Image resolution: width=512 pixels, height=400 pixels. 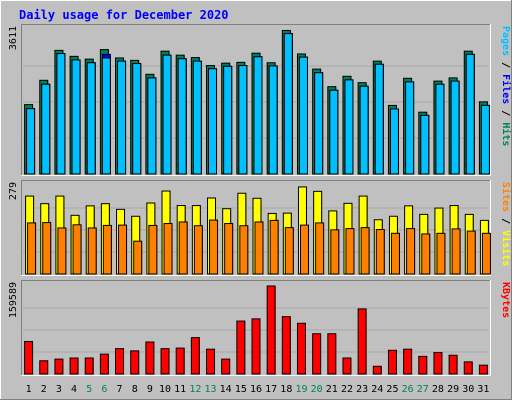 I want to click on x-tick-label: 26, so click(x=408, y=389).